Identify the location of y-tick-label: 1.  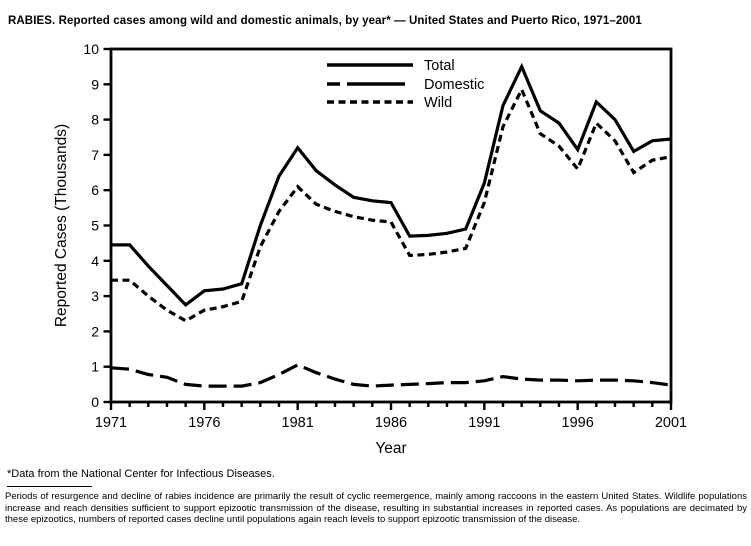
(95, 367).